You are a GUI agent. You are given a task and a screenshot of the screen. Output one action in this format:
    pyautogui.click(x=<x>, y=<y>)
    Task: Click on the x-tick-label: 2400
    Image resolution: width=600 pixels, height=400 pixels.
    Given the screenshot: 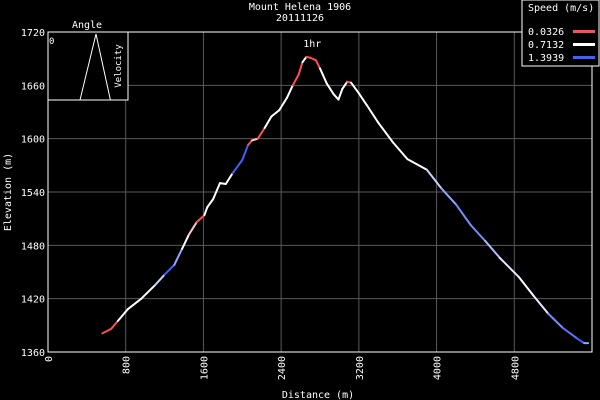 What is the action you would take?
    pyautogui.click(x=282, y=368)
    